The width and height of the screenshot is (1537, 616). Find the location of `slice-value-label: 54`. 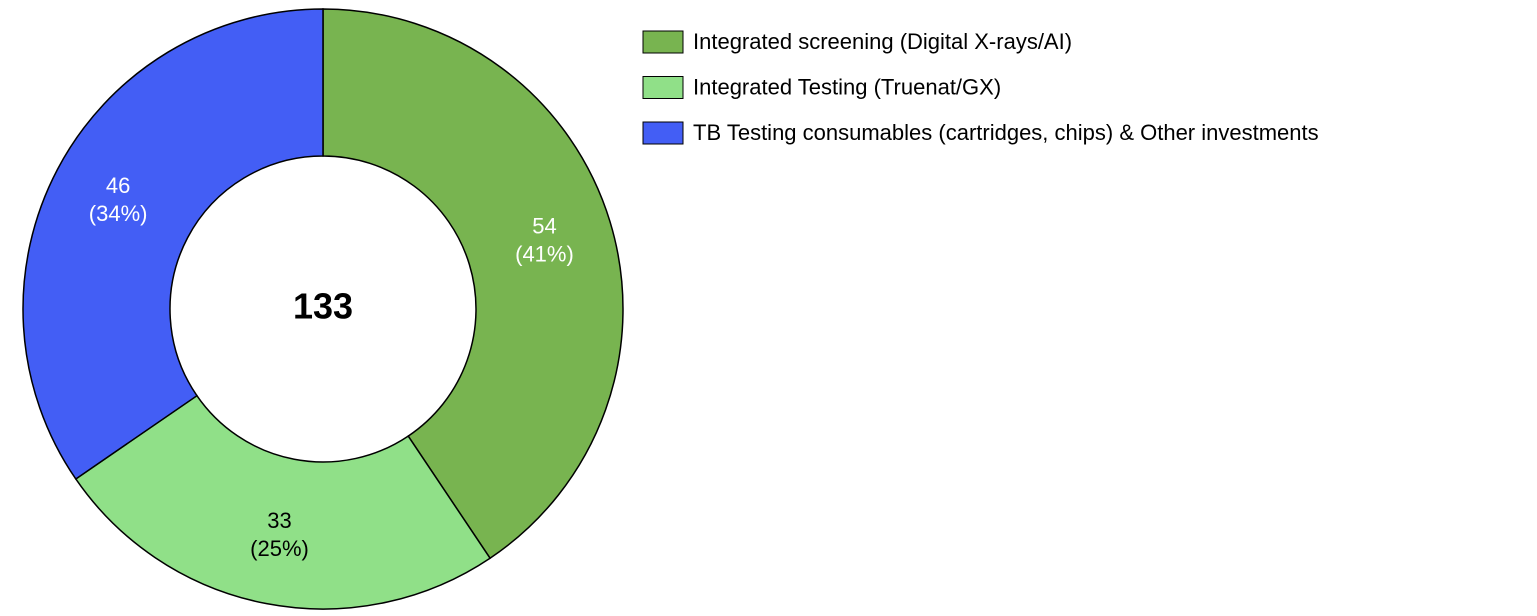

slice-value-label: 54 is located at coordinates (544, 225).